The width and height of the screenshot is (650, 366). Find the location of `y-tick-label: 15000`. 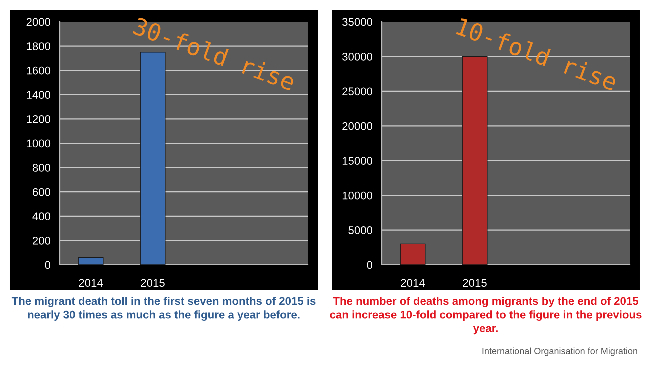

y-tick-label: 15000 is located at coordinates (357, 161).